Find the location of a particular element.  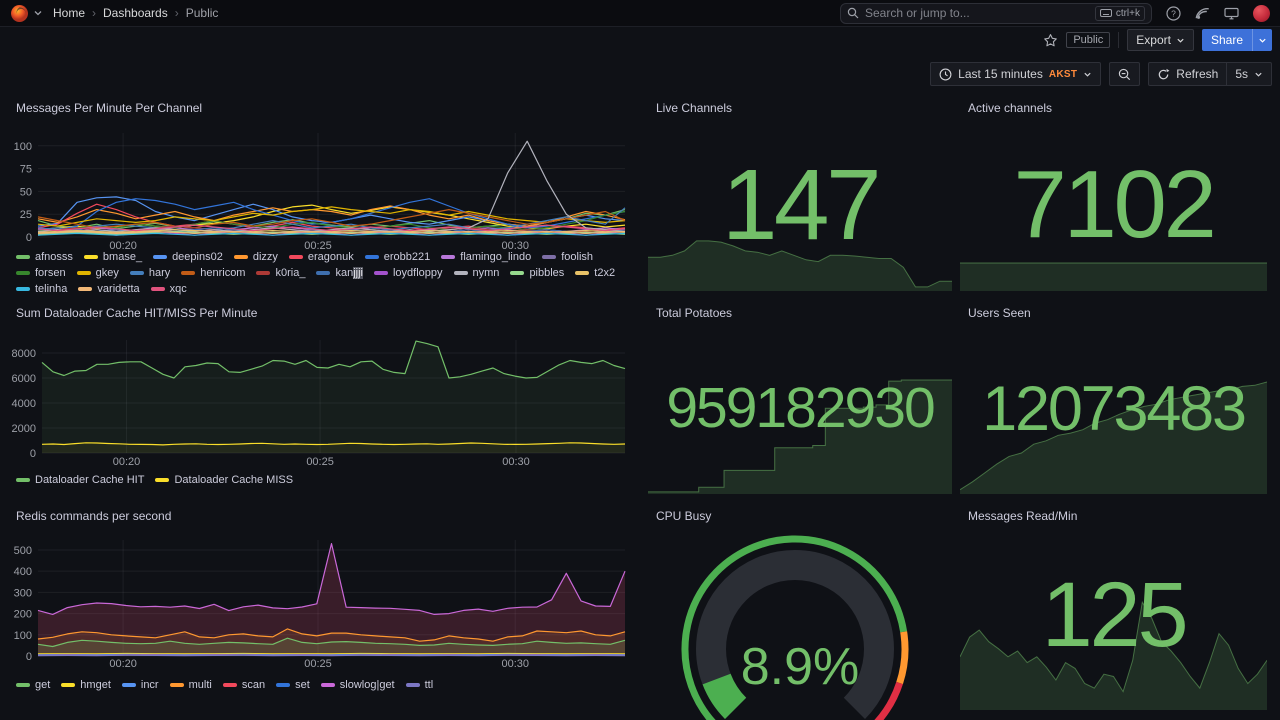

legend-item: eragonuk is located at coordinates (321, 257).